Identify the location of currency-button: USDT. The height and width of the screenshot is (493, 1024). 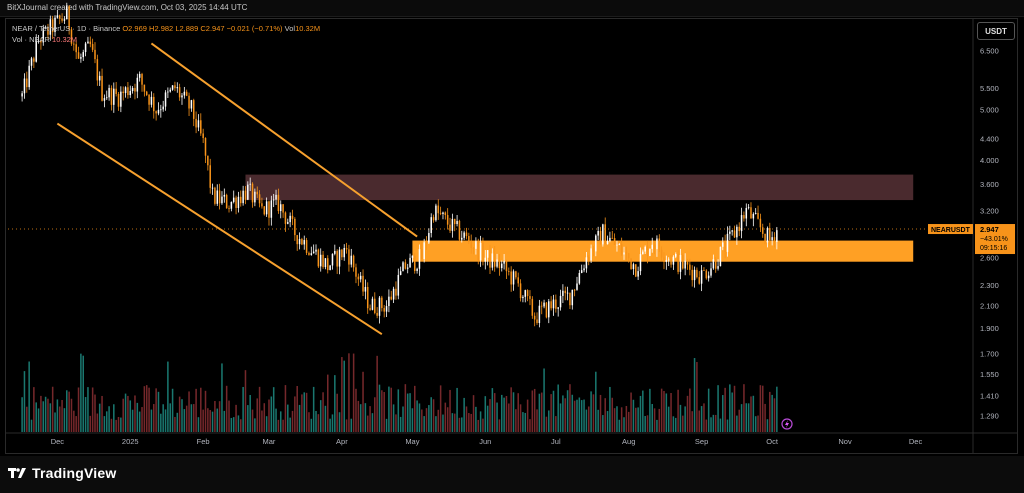
(996, 31).